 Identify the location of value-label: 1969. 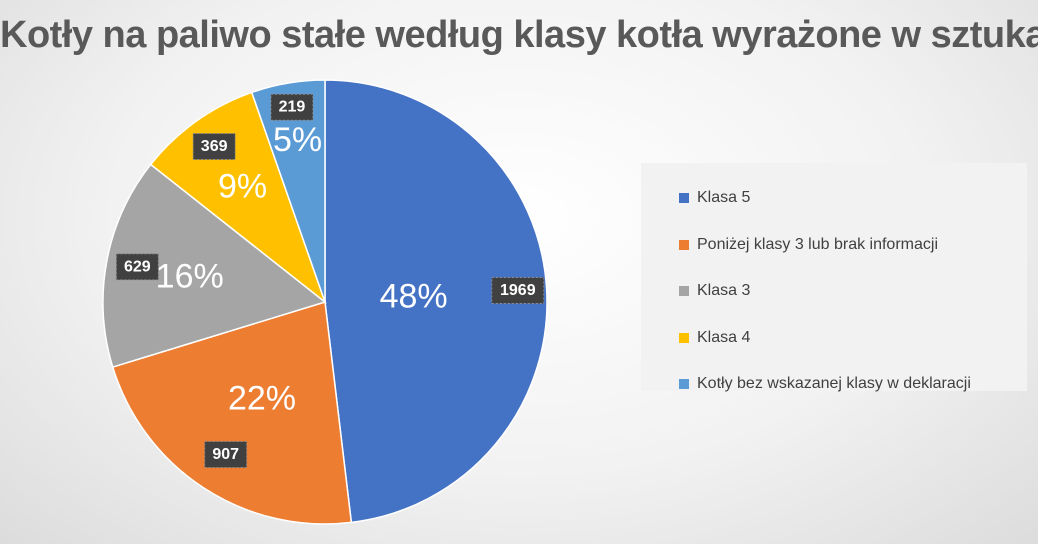
(518, 290).